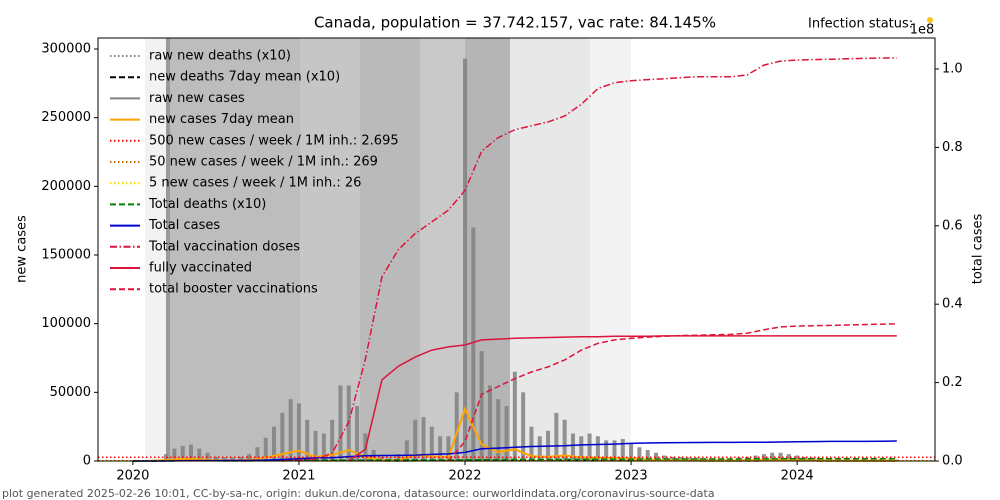 This screenshot has width=1000, height=500. I want to click on x-tick-label: 2022, so click(464, 476).